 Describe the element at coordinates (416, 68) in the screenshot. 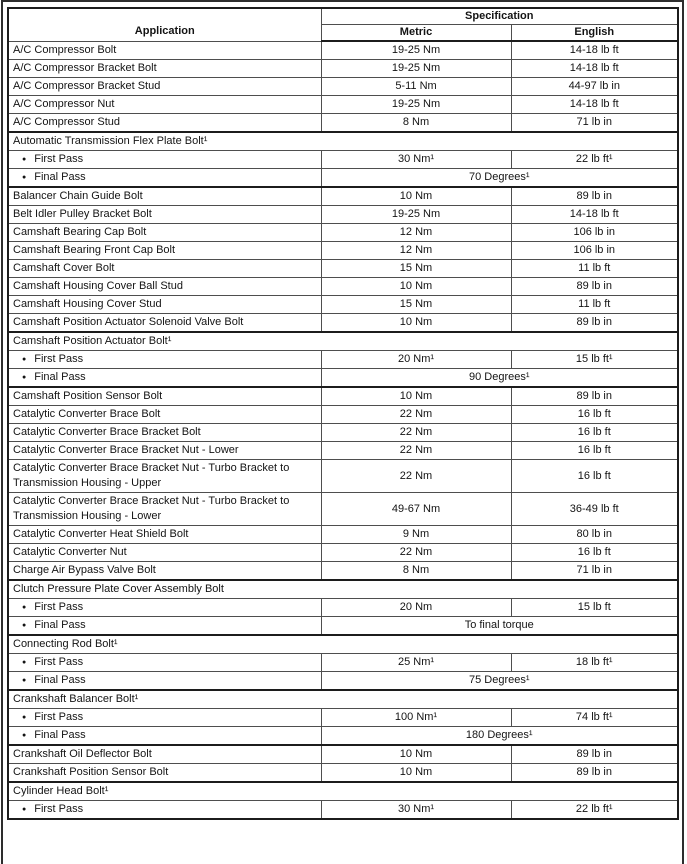

I see `metric-value-cell: 19-25 Nm` at that location.